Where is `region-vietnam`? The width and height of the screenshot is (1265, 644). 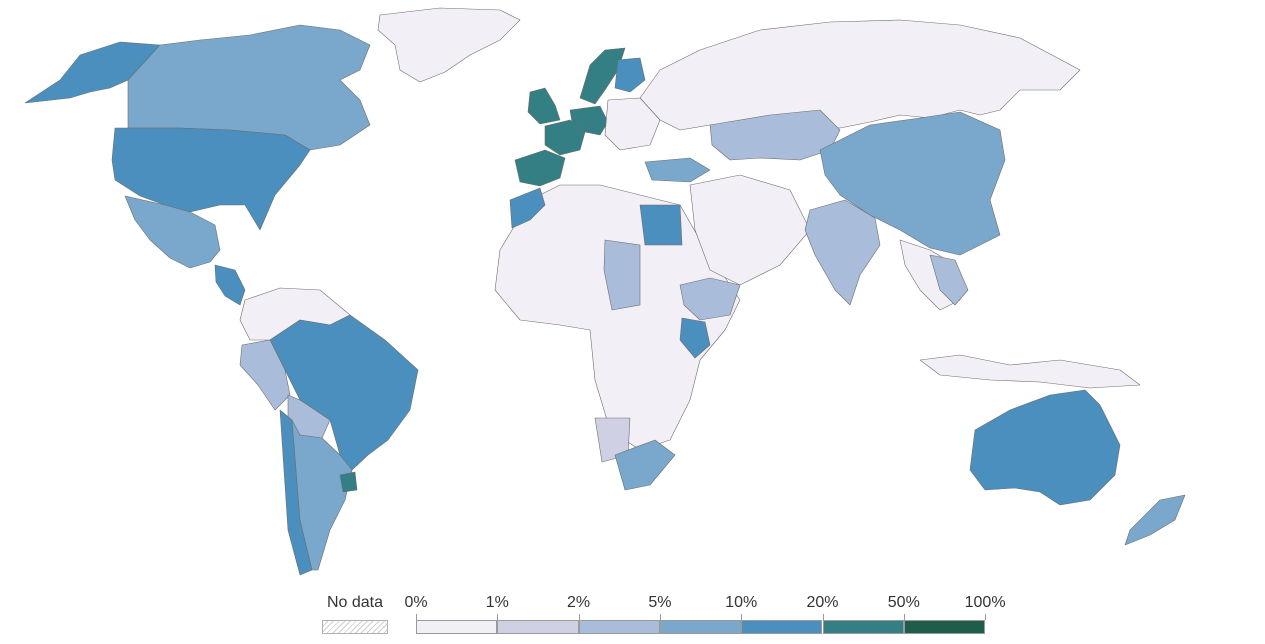 region-vietnam is located at coordinates (949, 280).